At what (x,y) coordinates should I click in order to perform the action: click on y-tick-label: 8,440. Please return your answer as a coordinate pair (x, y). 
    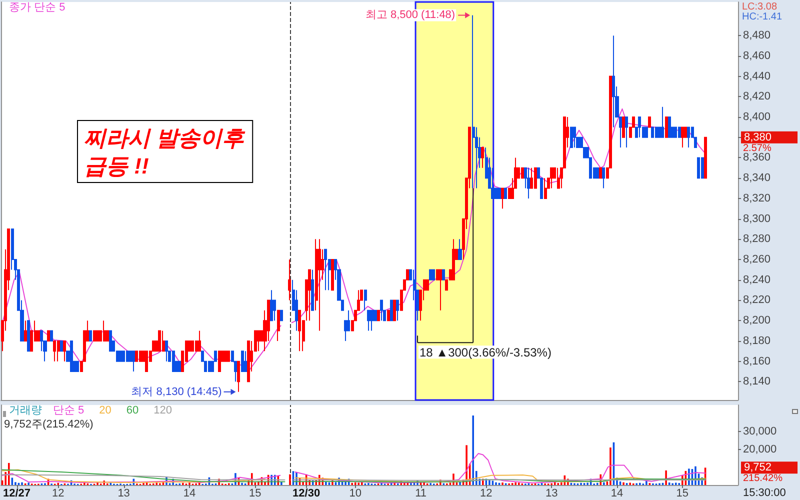
    Looking at the image, I should click on (757, 76).